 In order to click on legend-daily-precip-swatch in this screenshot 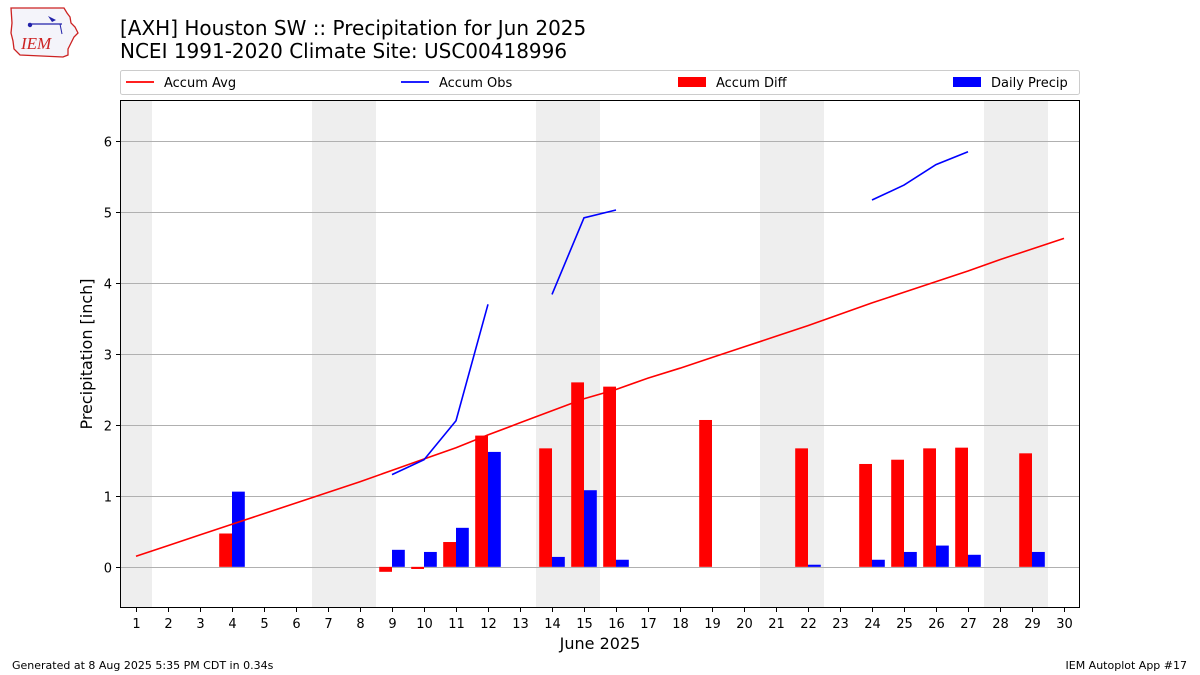, I will do `click(967, 82)`.